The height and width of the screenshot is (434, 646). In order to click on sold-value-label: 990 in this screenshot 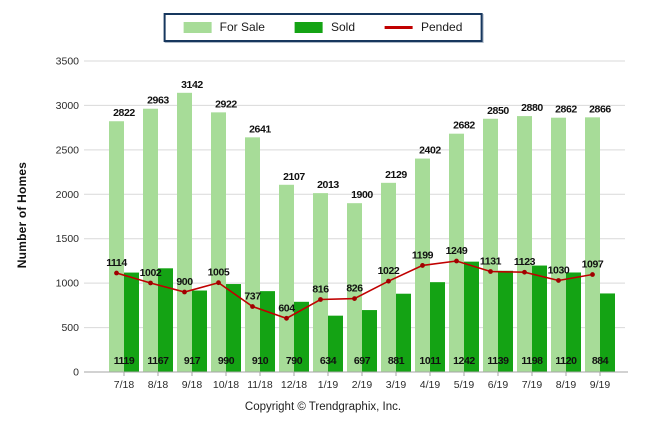, I will do `click(226, 361)`.